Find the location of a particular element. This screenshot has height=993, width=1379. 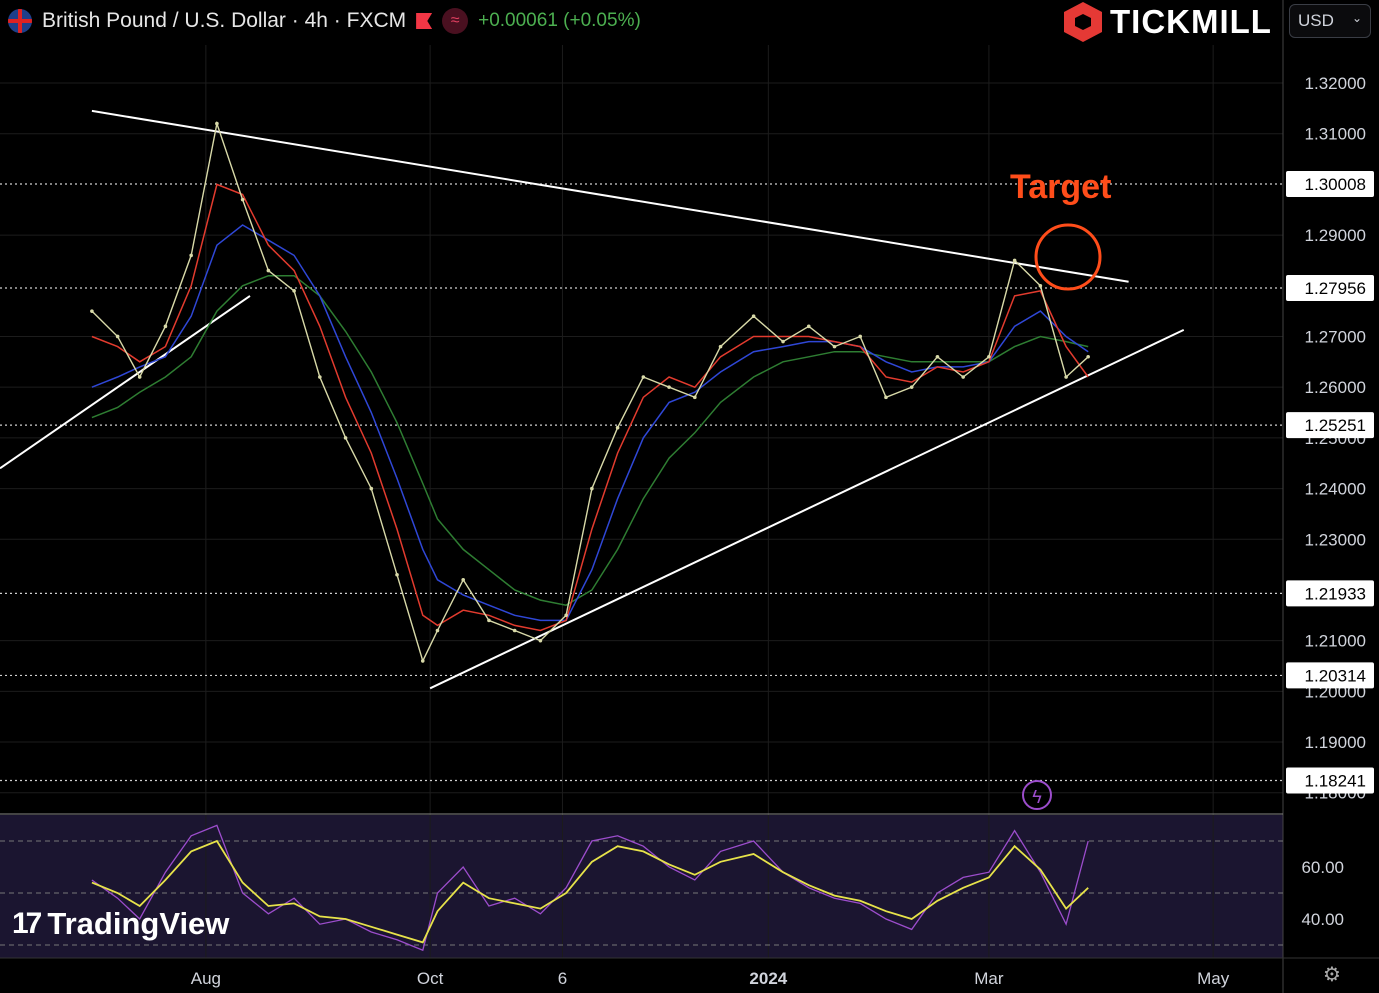

uk-us-flag-icon is located at coordinates (20, 21).